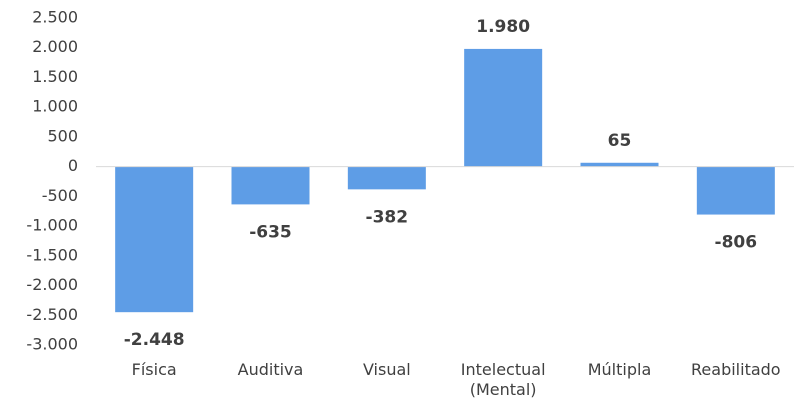 The image size is (795, 409). What do you see at coordinates (270, 232) in the screenshot?
I see `data-label: -635` at bounding box center [270, 232].